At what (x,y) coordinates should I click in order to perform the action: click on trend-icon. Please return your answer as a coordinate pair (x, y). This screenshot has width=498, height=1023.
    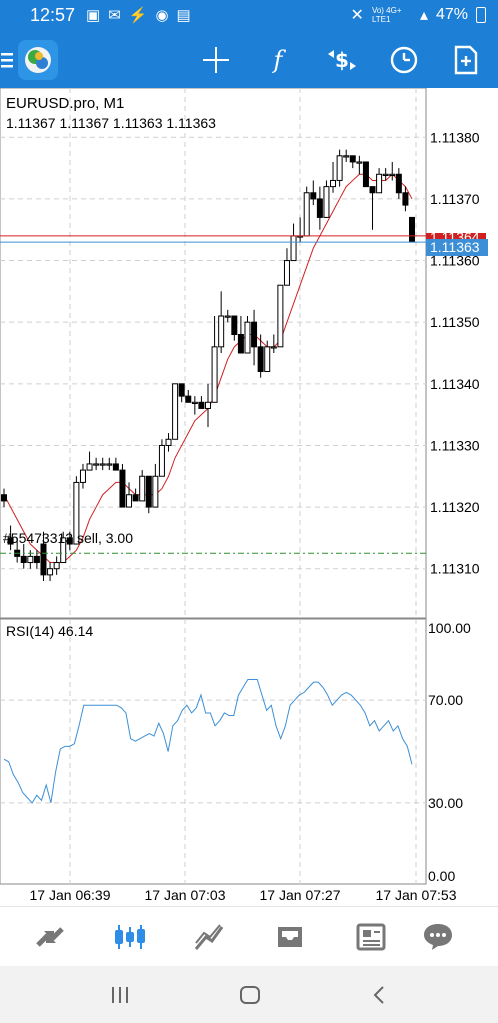
    Looking at the image, I should click on (209, 937).